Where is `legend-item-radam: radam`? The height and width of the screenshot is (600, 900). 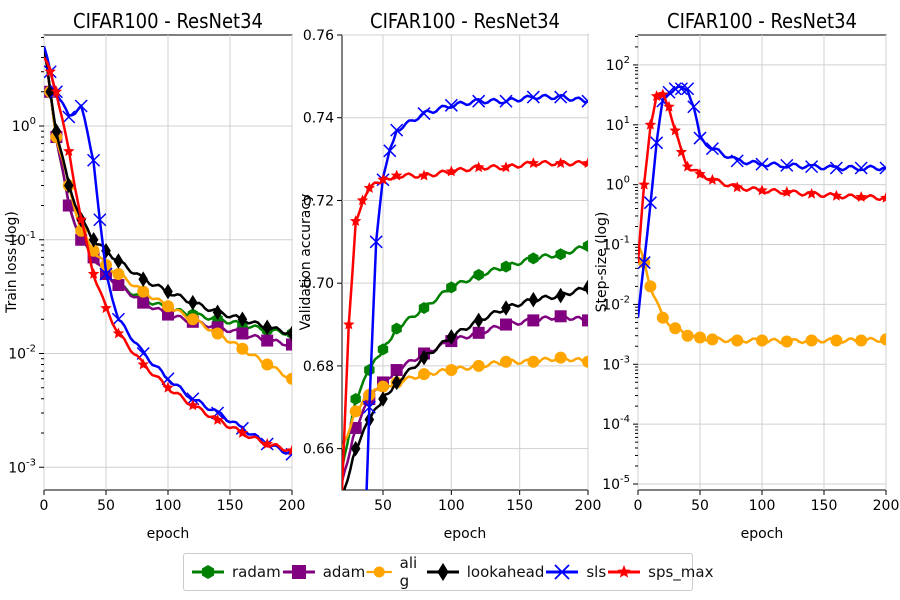
legend-item-radam: radam is located at coordinates (235, 572).